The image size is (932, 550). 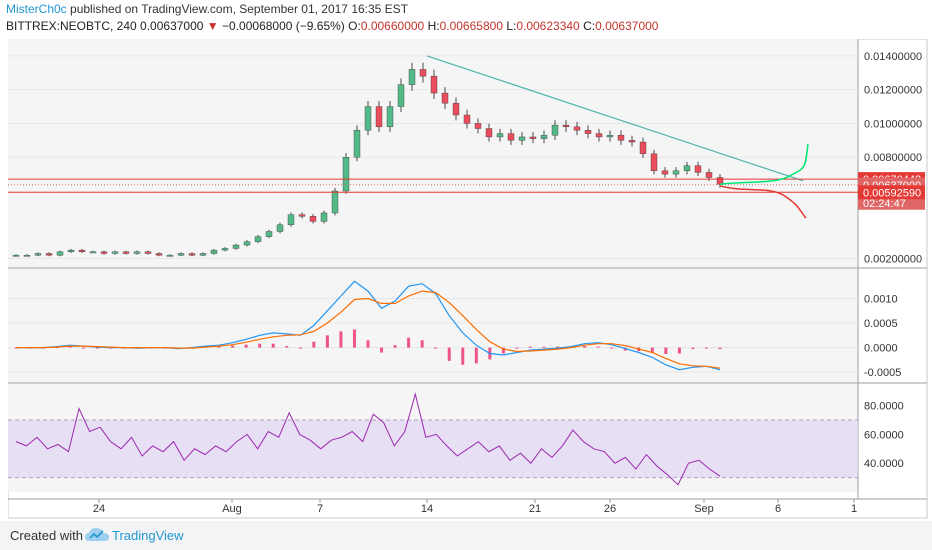 What do you see at coordinates (854, 509) in the screenshot?
I see `time-tick-label: 1` at bounding box center [854, 509].